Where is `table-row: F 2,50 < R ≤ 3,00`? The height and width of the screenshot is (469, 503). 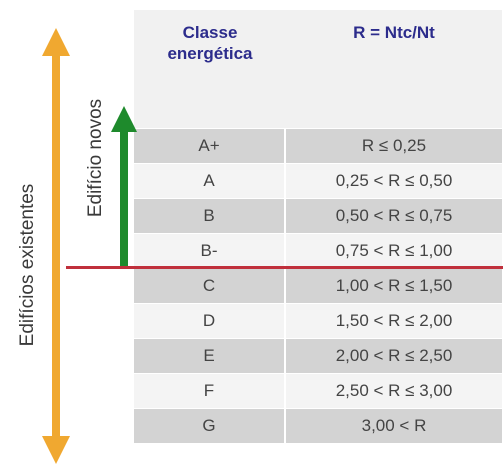 table-row: F 2,50 < R ≤ 3,00 is located at coordinates (318, 390).